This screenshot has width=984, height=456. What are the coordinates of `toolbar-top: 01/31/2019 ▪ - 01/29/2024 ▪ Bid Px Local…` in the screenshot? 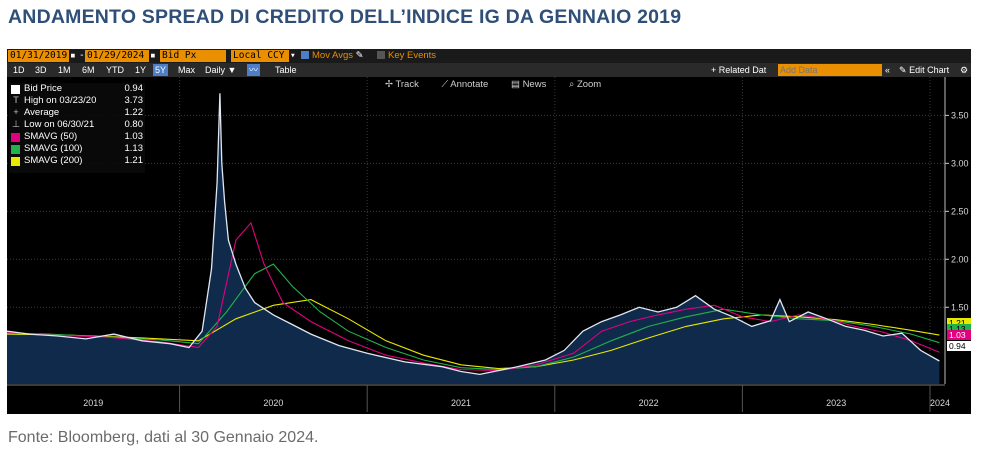 It's located at (489, 56).